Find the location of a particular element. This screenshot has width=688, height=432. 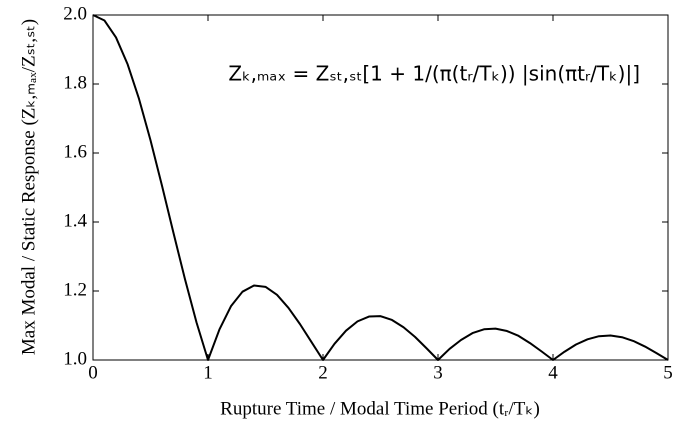

y-tick-label: 1.4 is located at coordinates (75, 220).